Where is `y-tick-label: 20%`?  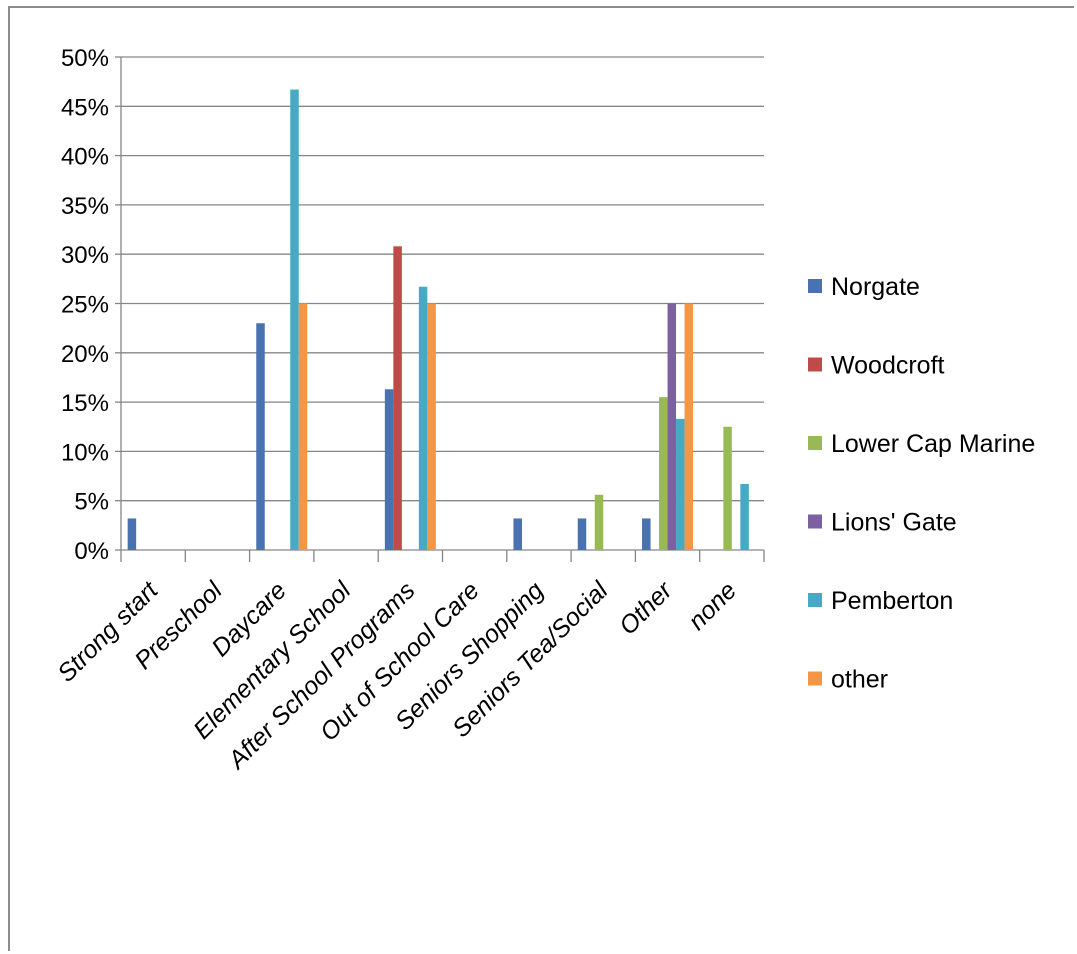 y-tick-label: 20% is located at coordinates (85, 354).